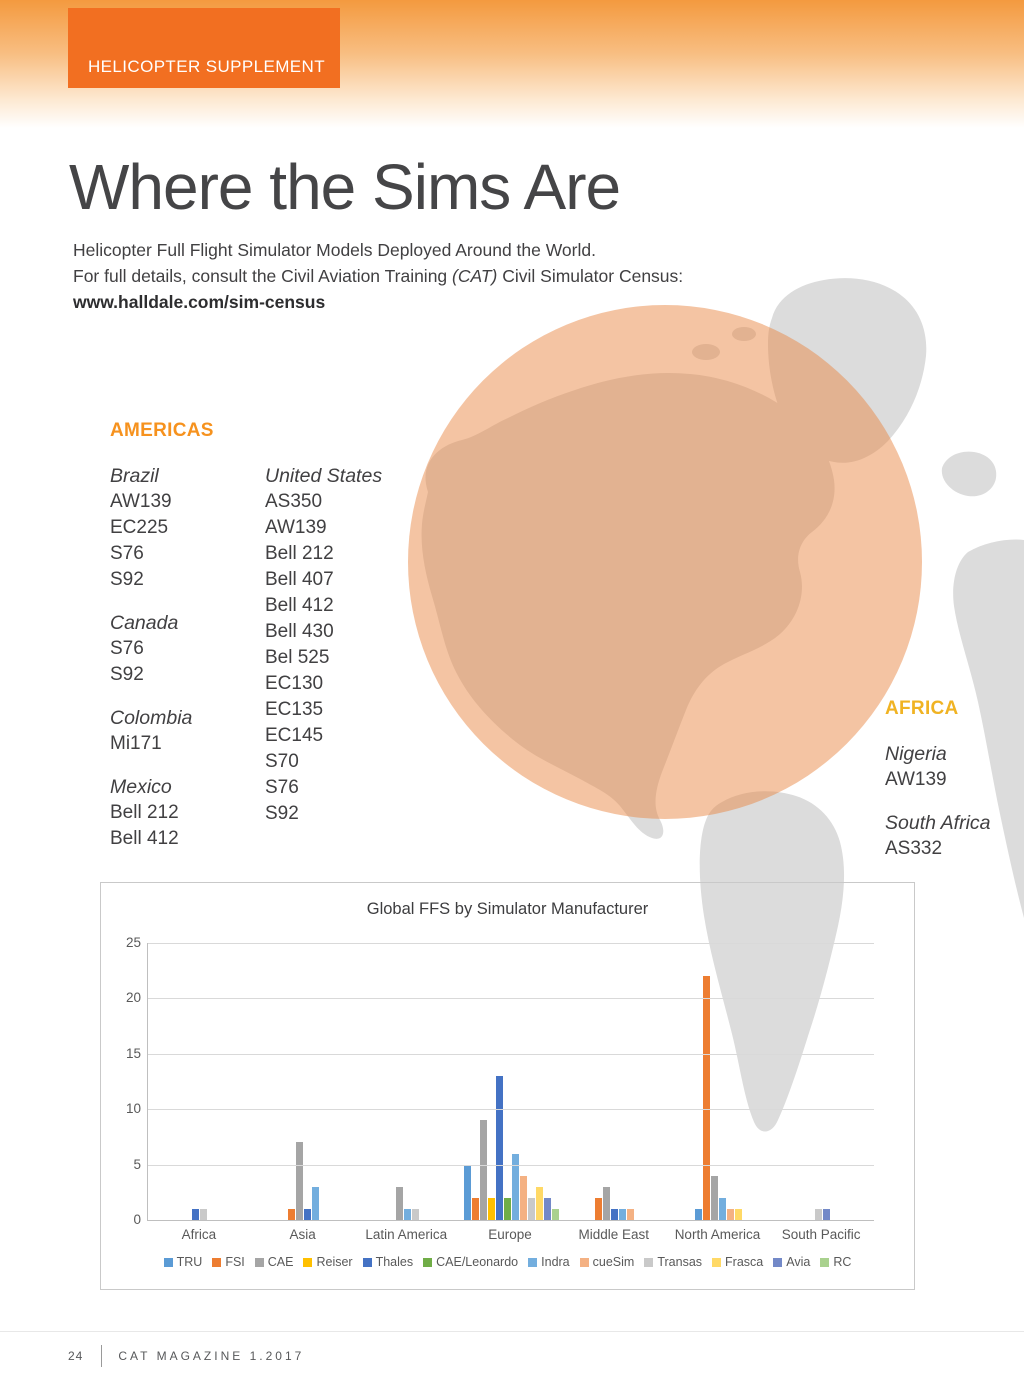  I want to click on sim-model: EC135, so click(294, 709).